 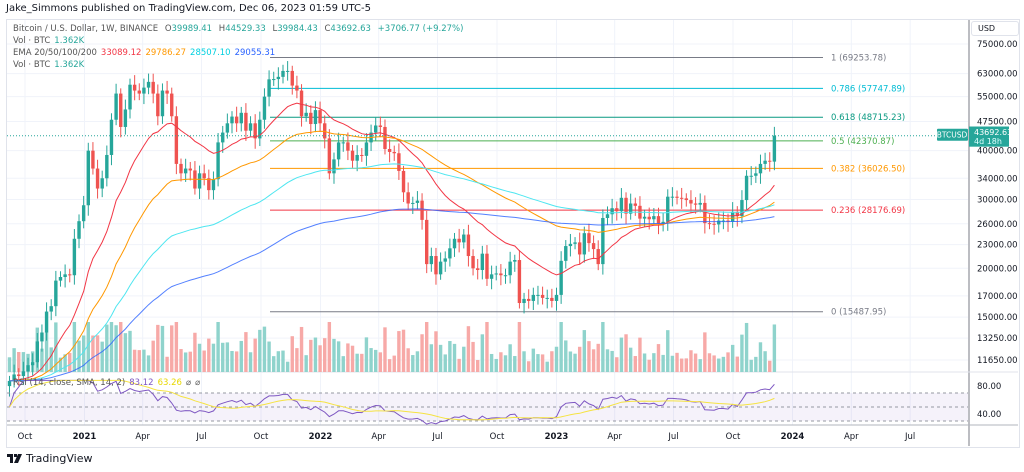 What do you see at coordinates (49, 458) in the screenshot?
I see `footer-logo: TradingView` at bounding box center [49, 458].